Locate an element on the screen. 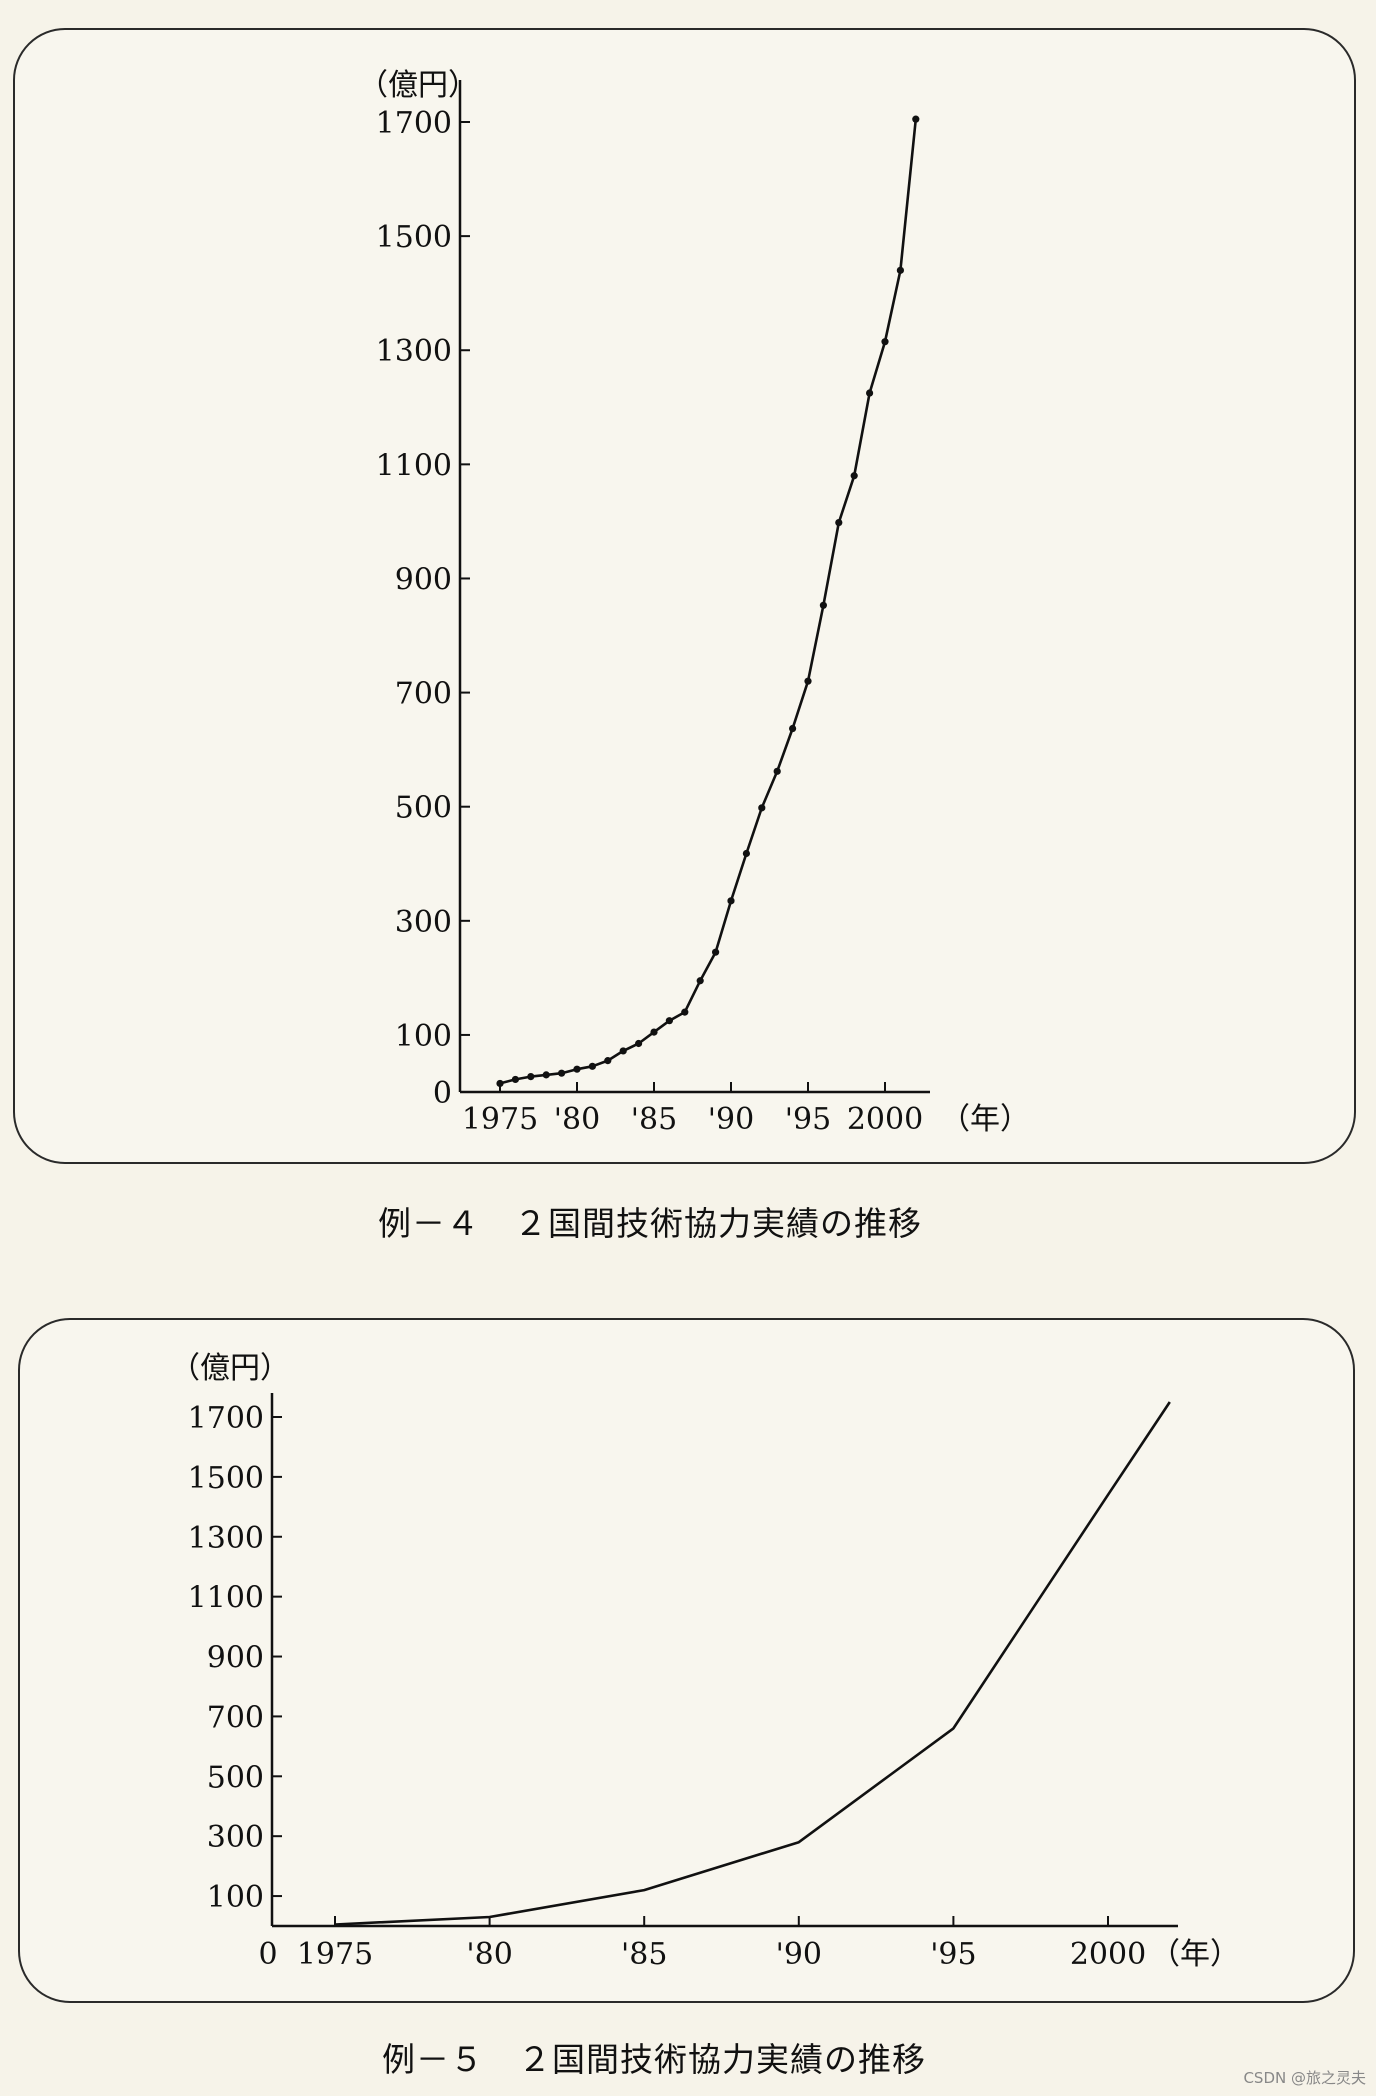 The width and height of the screenshot is (1376, 2096). watermark: CSDN @旅之灵夫 is located at coordinates (1304, 2078).